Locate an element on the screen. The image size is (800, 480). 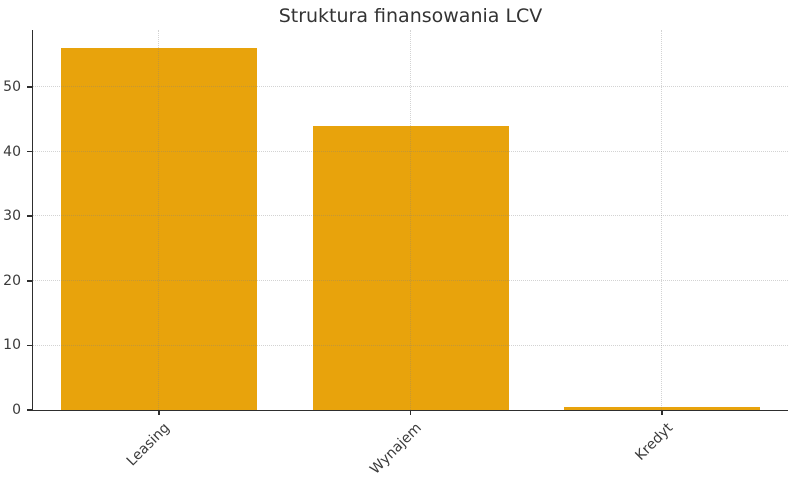
bar-wynajem is located at coordinates (410, 267).